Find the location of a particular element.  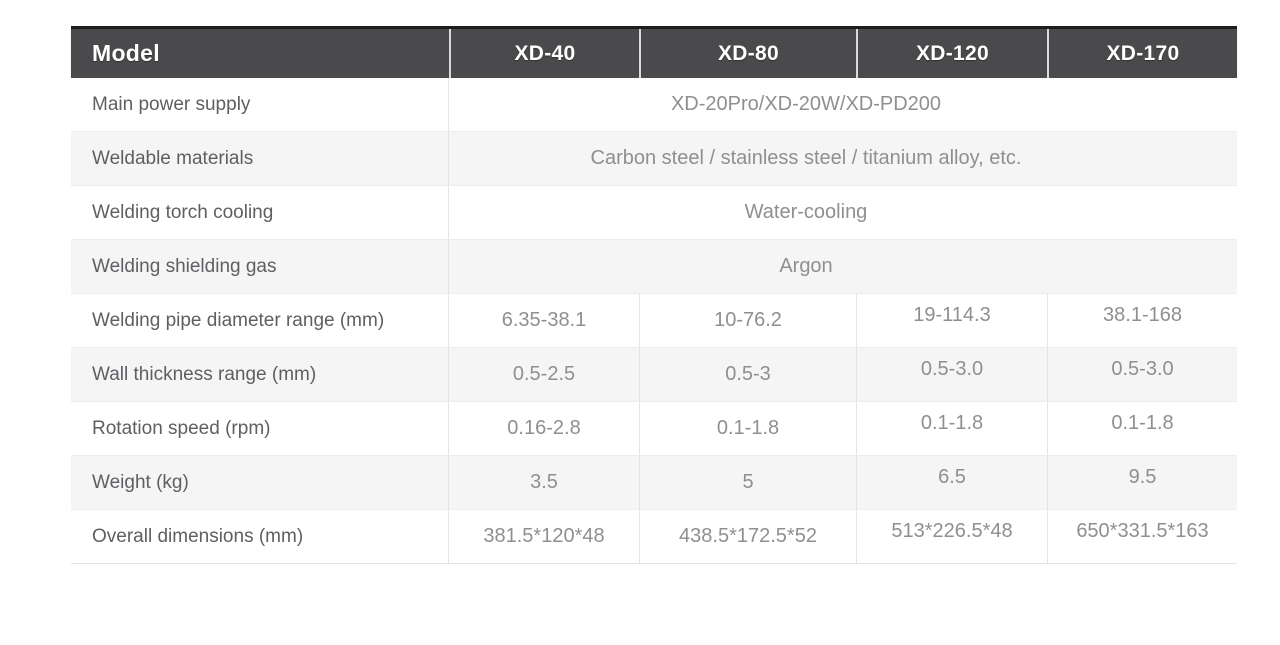

cell-value: 0.5-2.5 is located at coordinates (544, 374).